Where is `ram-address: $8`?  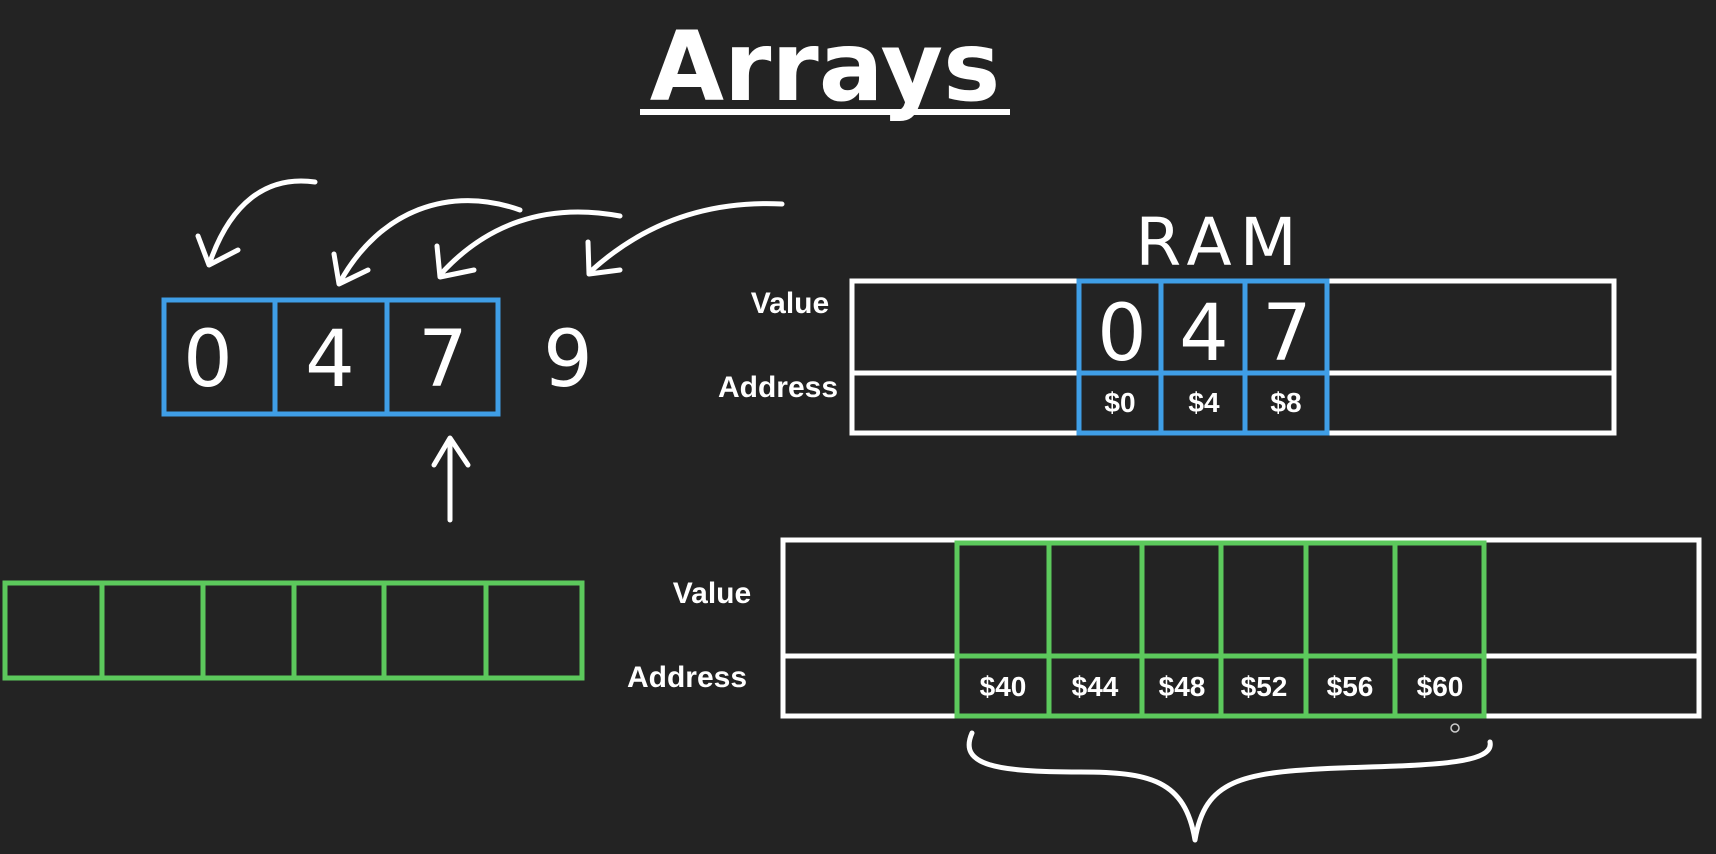 ram-address: $8 is located at coordinates (1285, 402).